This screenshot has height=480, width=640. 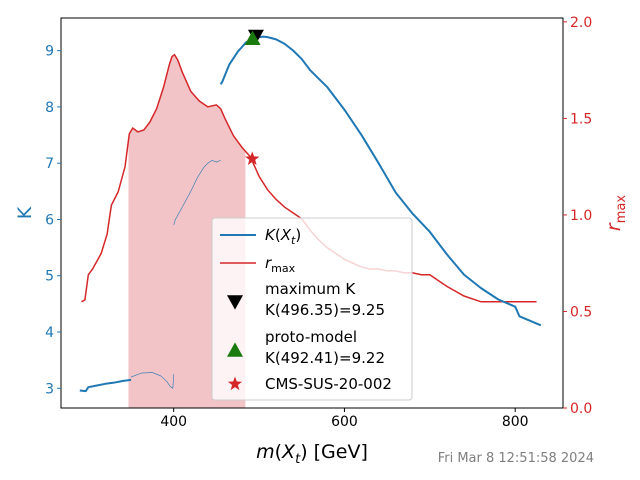 What do you see at coordinates (235, 302) in the screenshot?
I see `legend-max-k-handle` at bounding box center [235, 302].